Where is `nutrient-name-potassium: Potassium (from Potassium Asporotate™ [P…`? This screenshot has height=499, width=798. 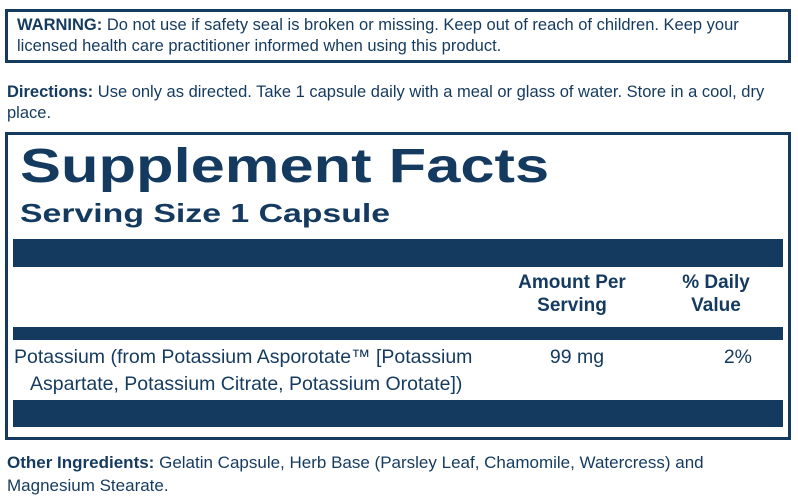
nutrient-name-potassium: Potassium (from Potassium Asporotate™ [P… is located at coordinates (254, 371).